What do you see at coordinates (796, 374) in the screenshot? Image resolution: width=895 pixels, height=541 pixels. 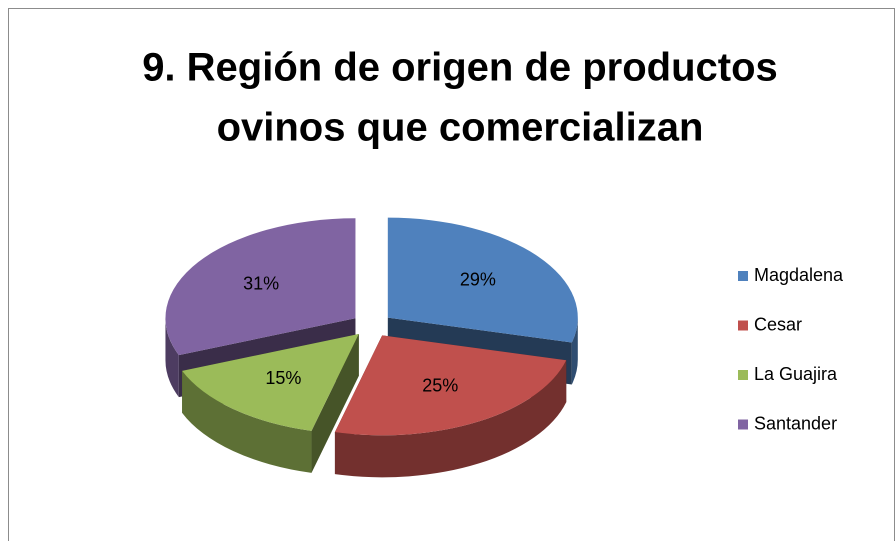 I see `legend-label: La Guajira` at bounding box center [796, 374].